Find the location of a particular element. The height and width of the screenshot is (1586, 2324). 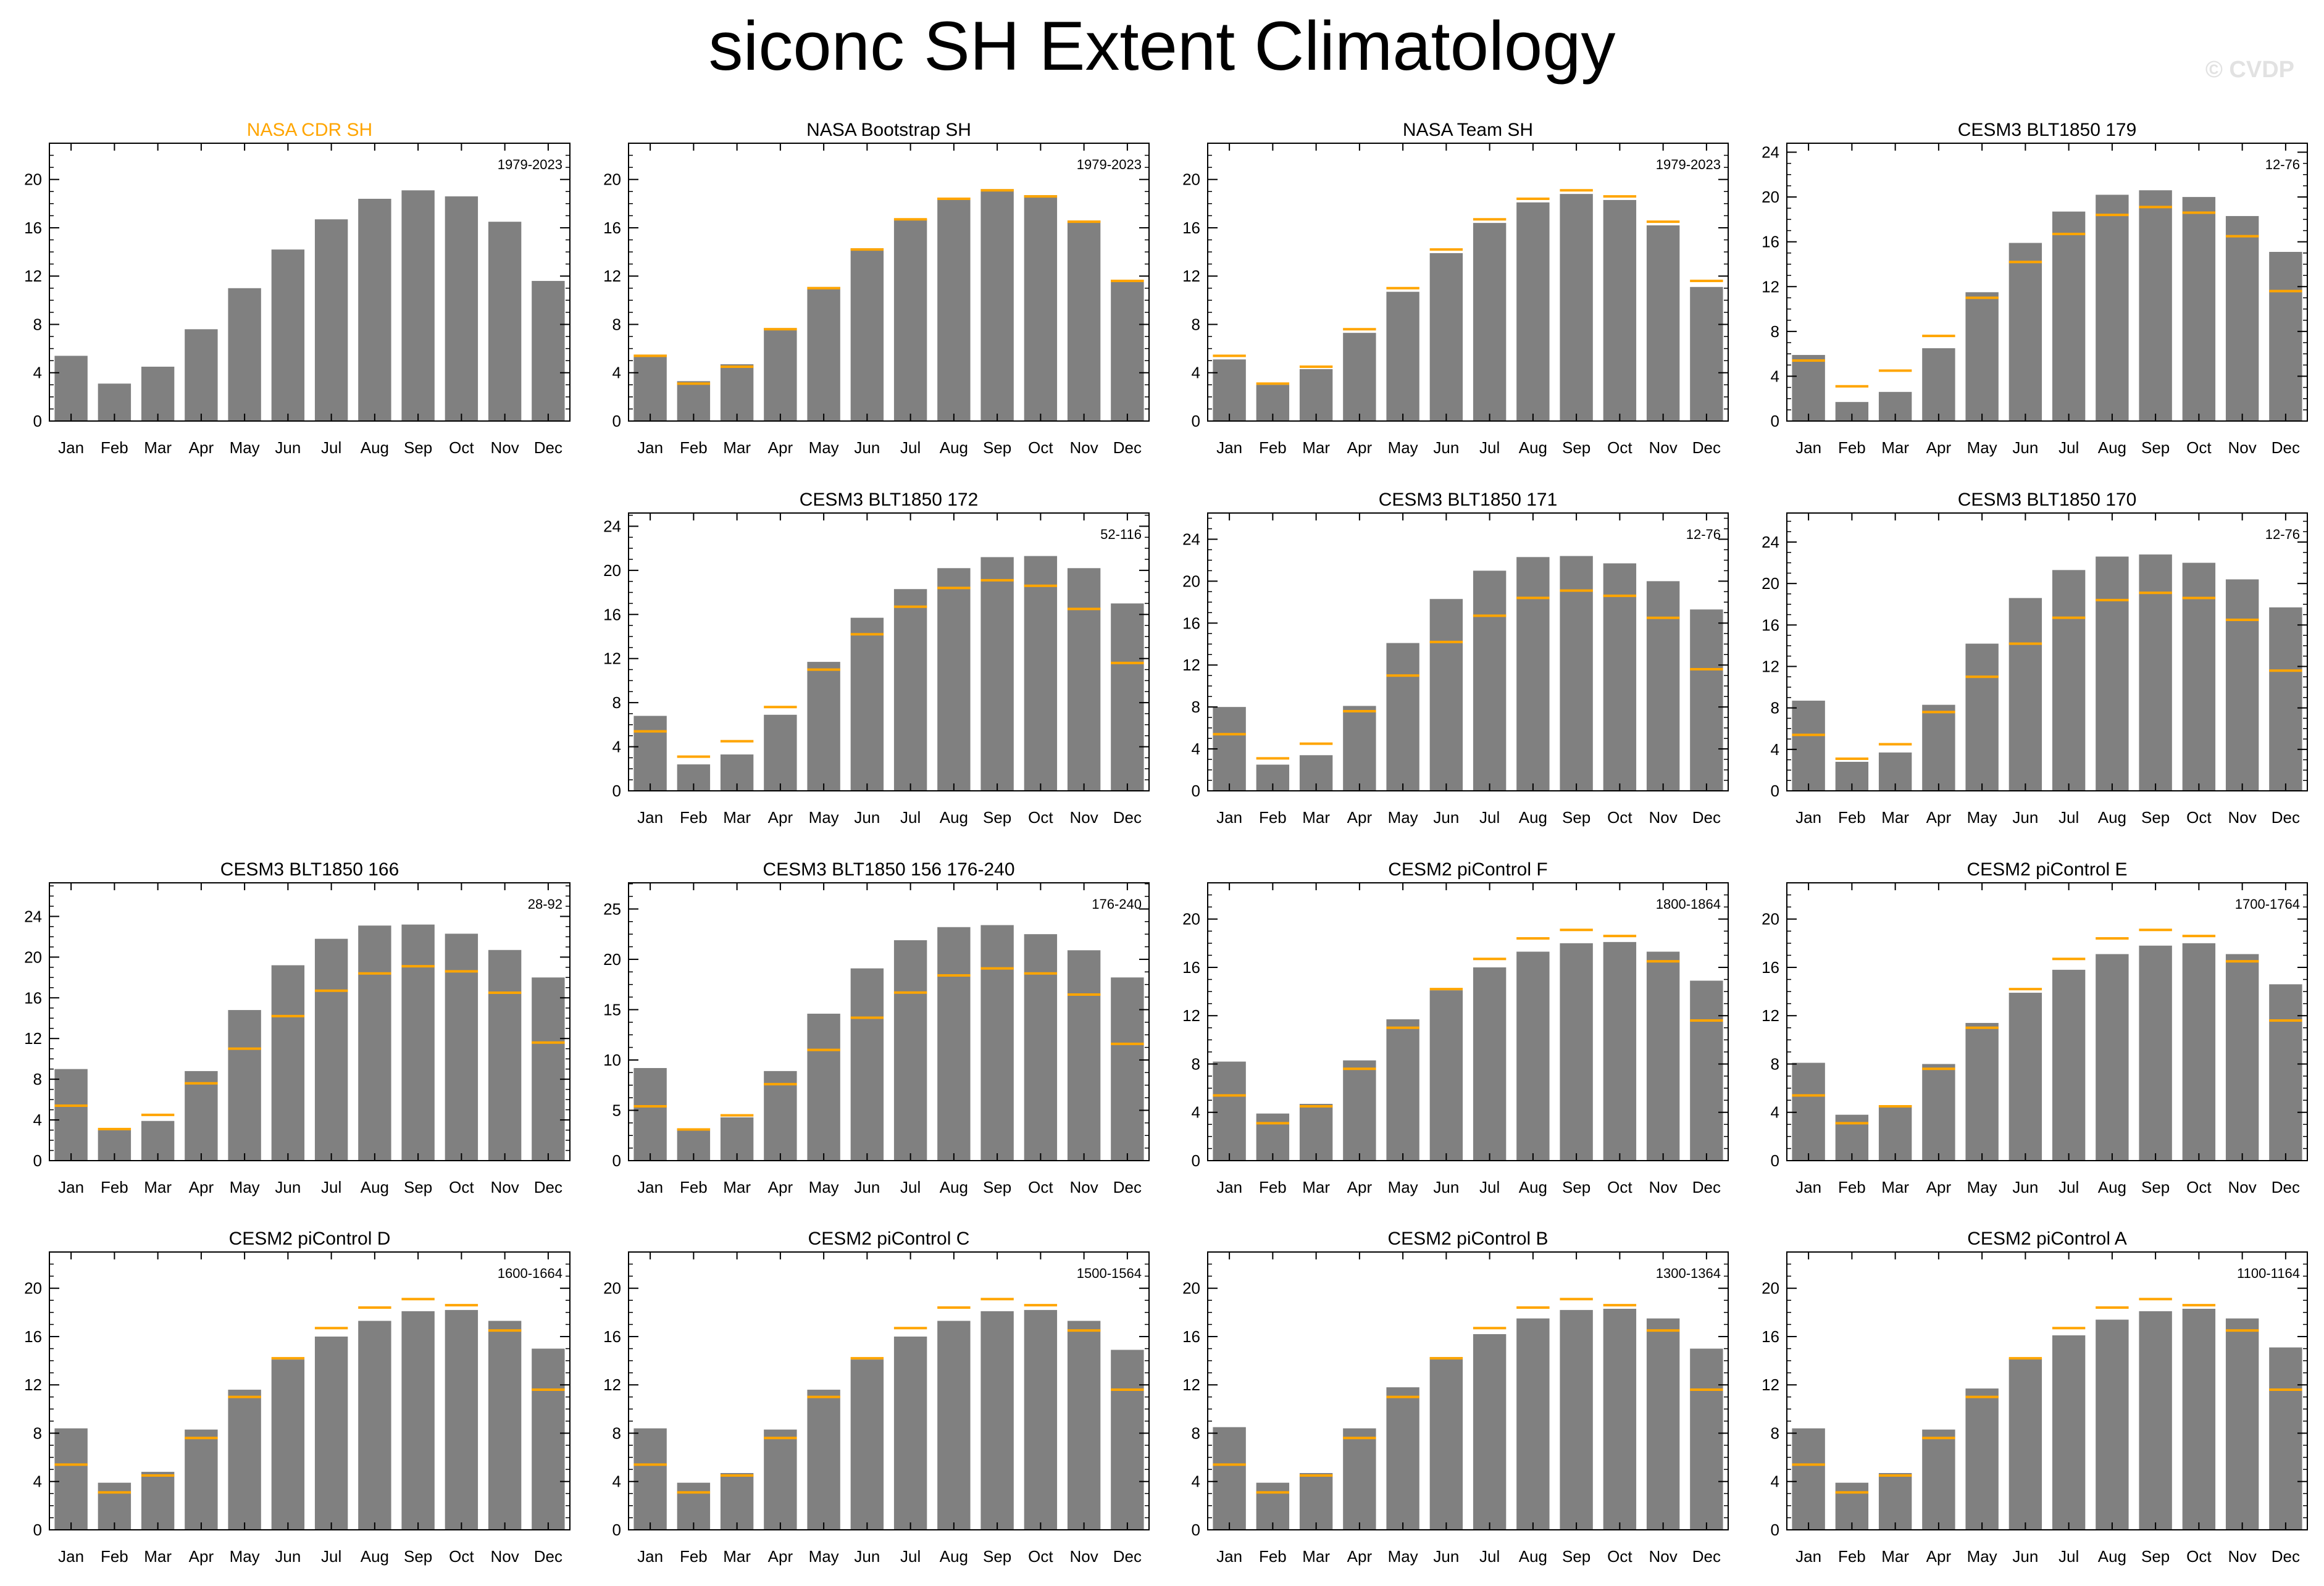

bar-oct is located at coordinates (1620, 1419).